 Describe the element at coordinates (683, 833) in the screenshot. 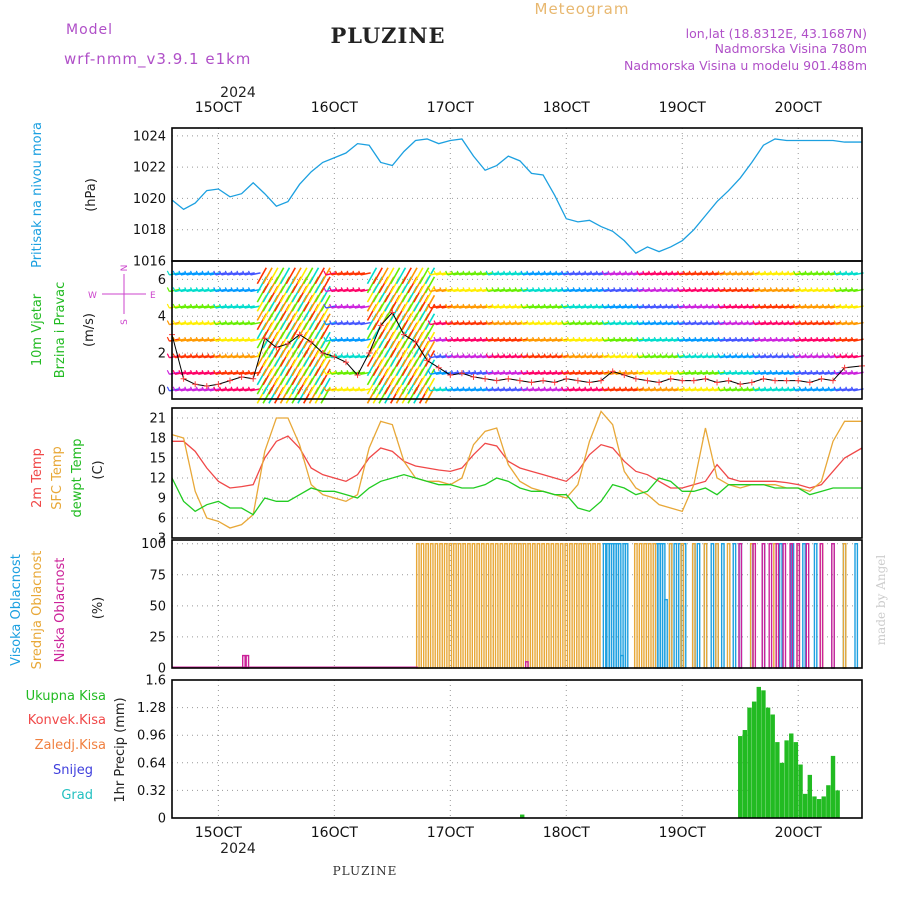

I see `bottom-tick-label: 19OCT` at that location.